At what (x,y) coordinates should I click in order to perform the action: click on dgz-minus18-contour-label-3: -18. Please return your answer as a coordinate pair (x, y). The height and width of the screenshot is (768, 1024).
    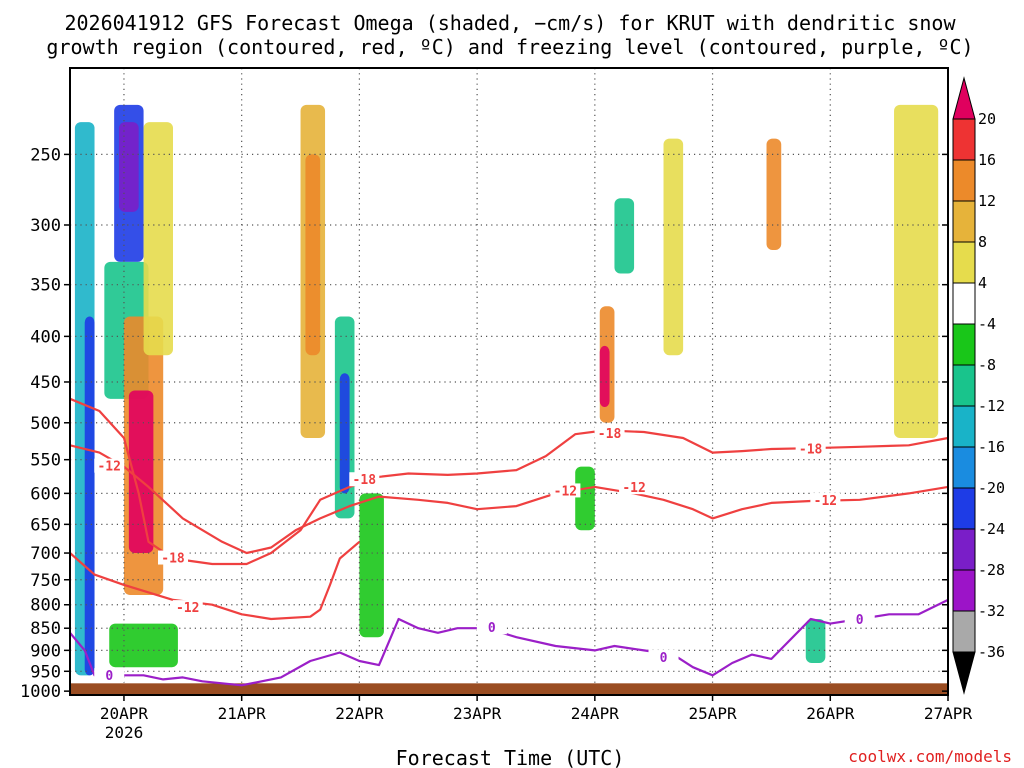
    Looking at the image, I should click on (811, 450).